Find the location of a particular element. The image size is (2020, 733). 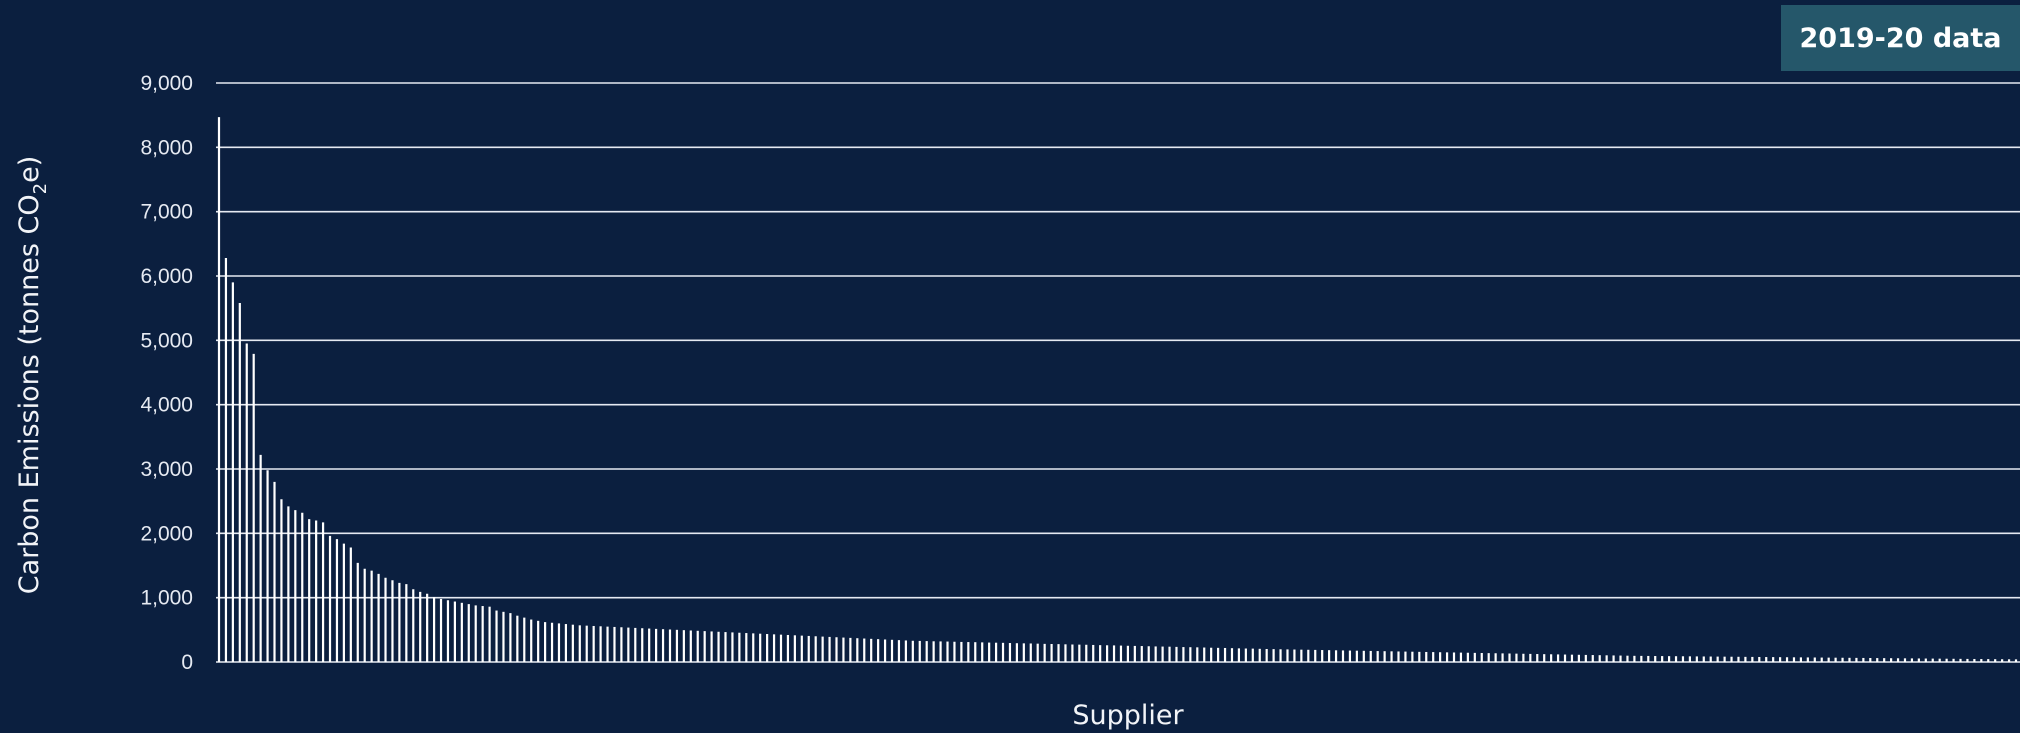

y-tick-label: 2,000 is located at coordinates (166, 533).